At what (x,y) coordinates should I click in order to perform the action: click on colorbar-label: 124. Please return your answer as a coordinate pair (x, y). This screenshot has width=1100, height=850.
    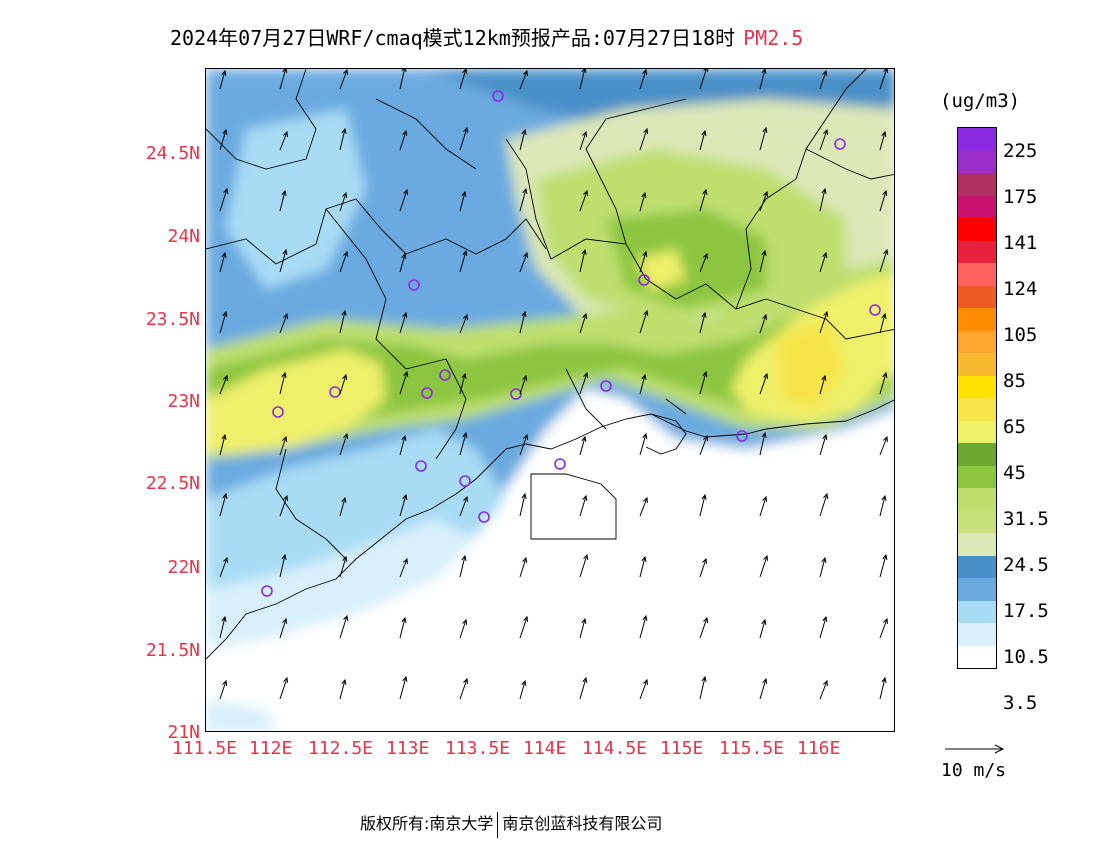
    Looking at the image, I should click on (1020, 289).